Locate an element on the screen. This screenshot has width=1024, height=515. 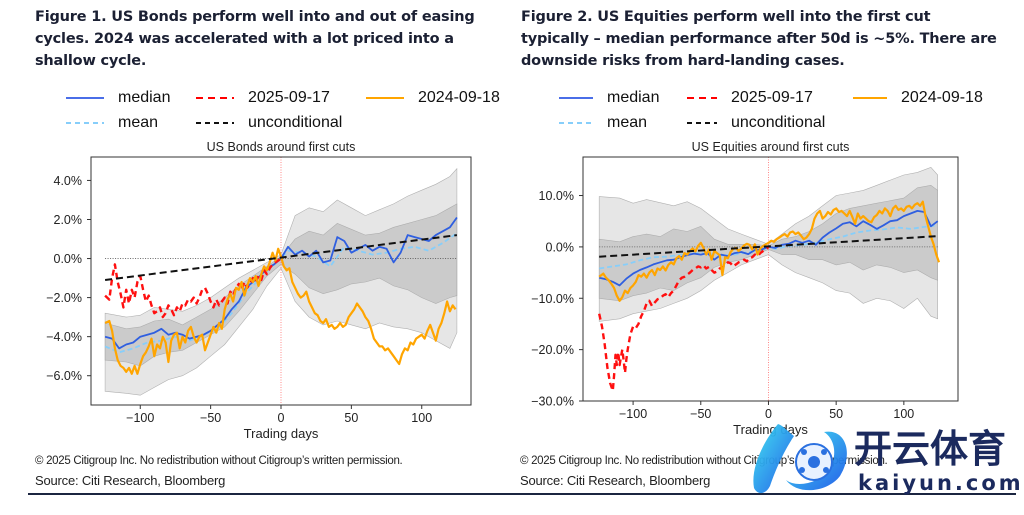
kaiyun-logo-icon: 开云体育 kaiyun.com is located at coordinates (888, 459).